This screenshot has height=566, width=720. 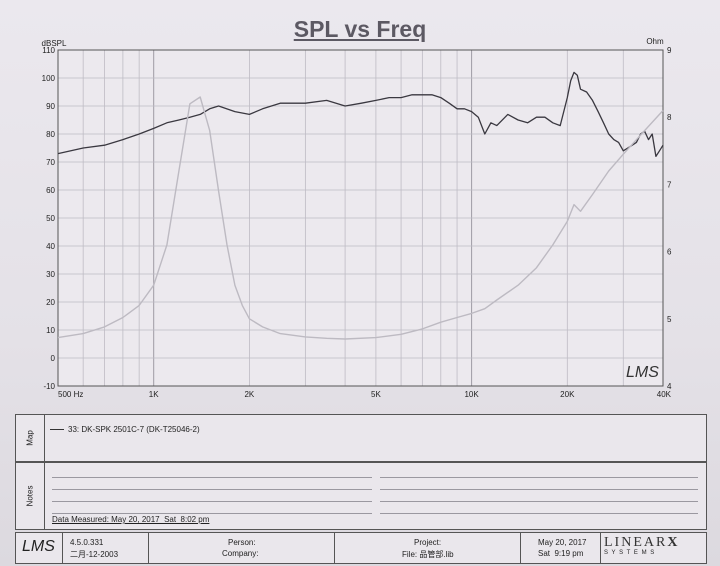 I want to click on brand-x: X, so click(x=673, y=542).